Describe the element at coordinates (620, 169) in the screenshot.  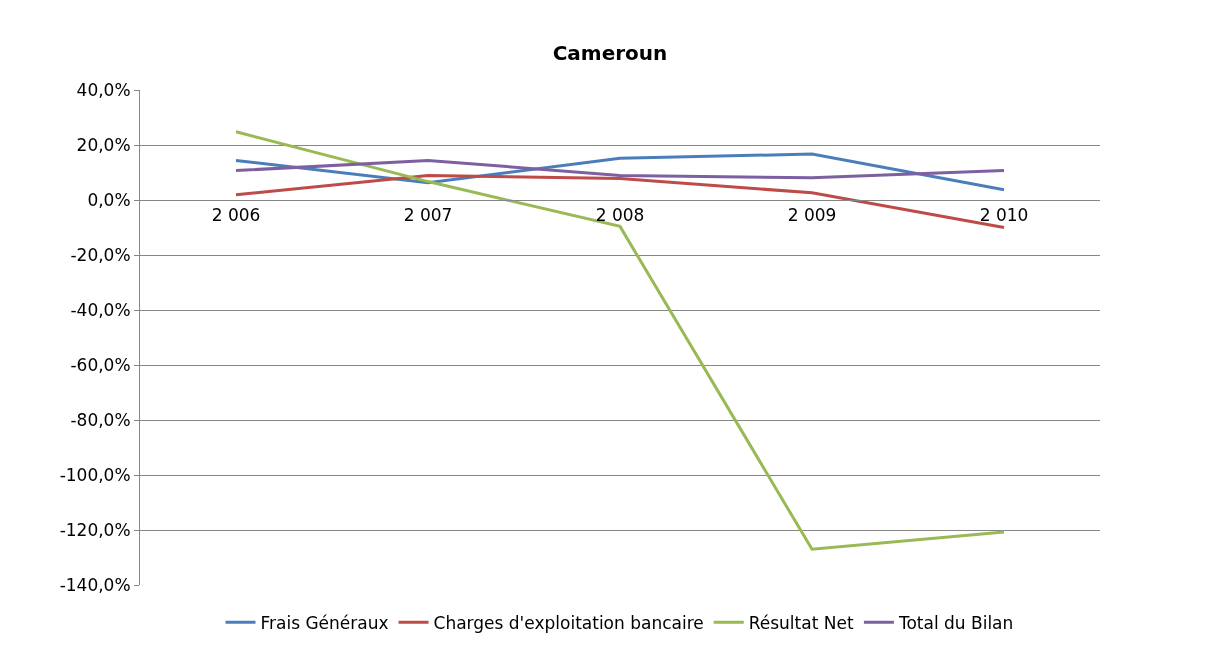
I see `line-series` at that location.